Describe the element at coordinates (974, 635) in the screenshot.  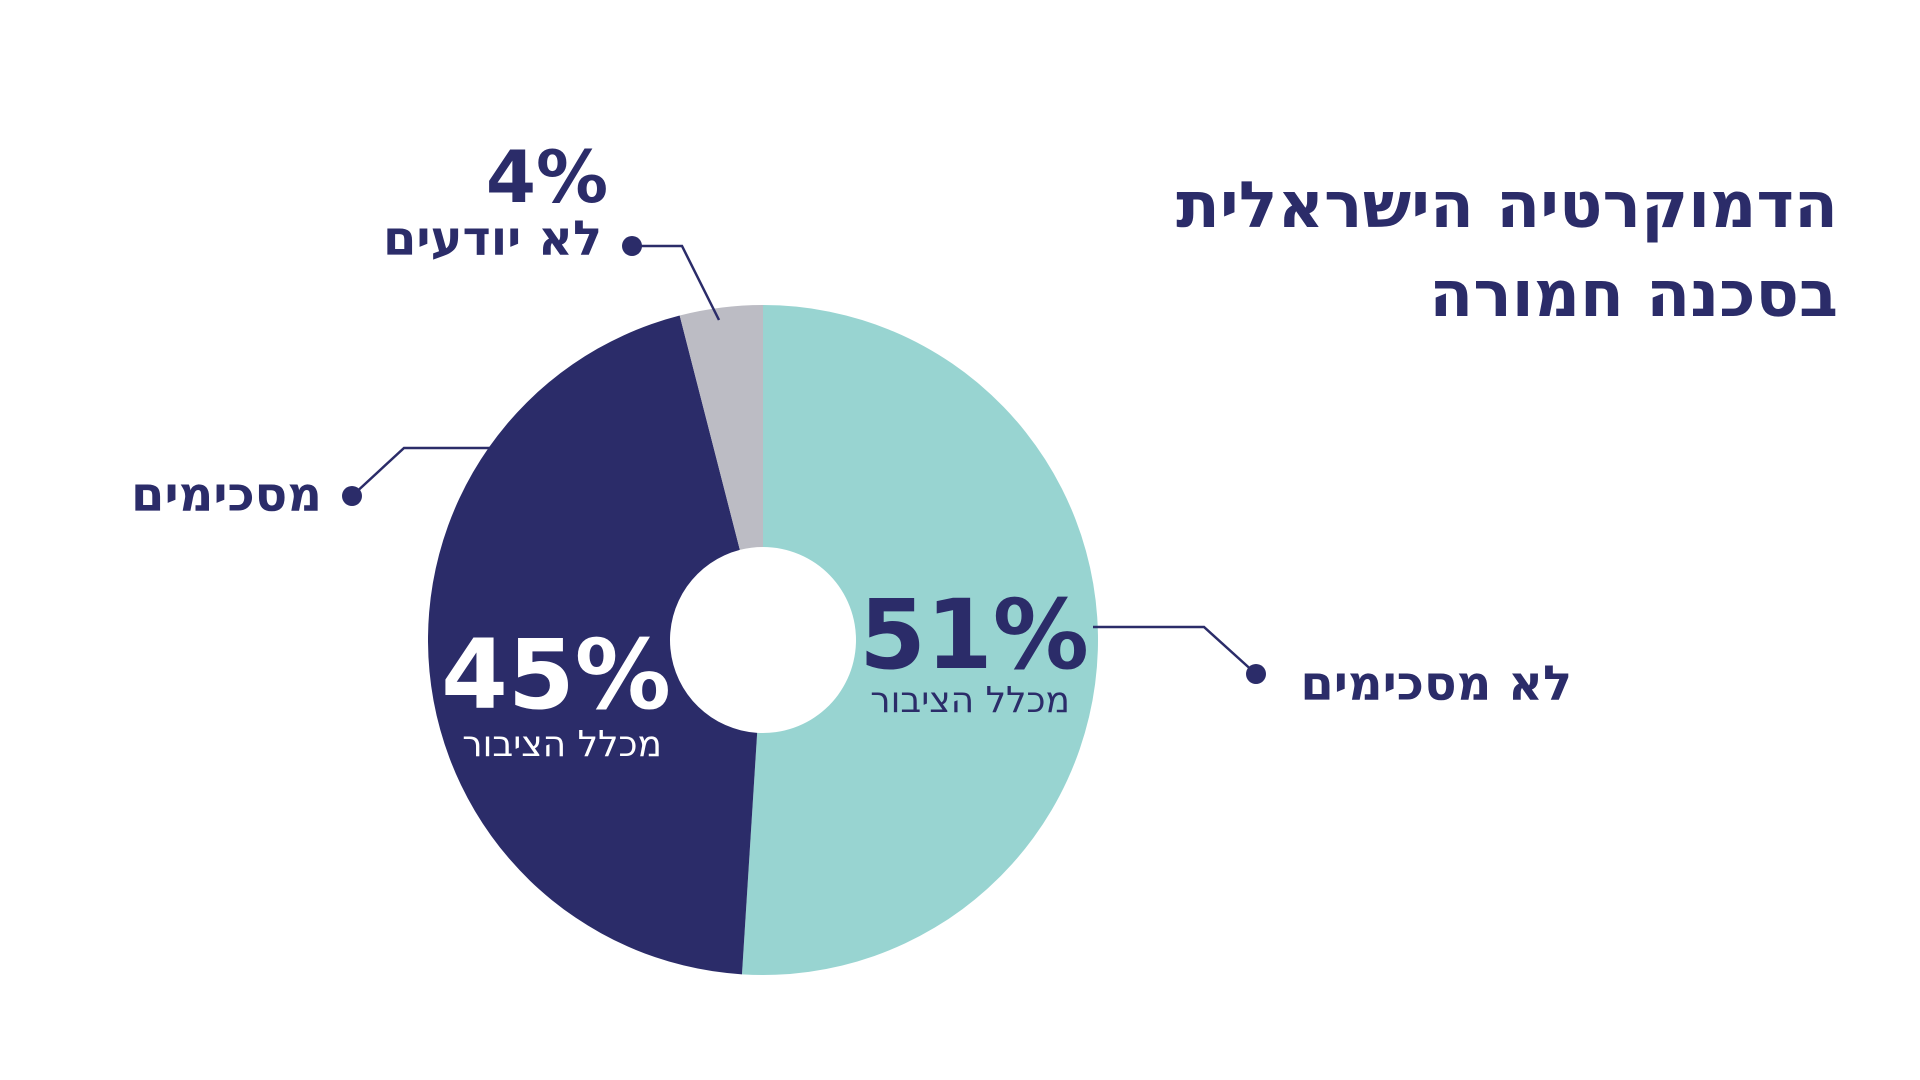
I see `data-label-disagree-value: 51%` at that location.